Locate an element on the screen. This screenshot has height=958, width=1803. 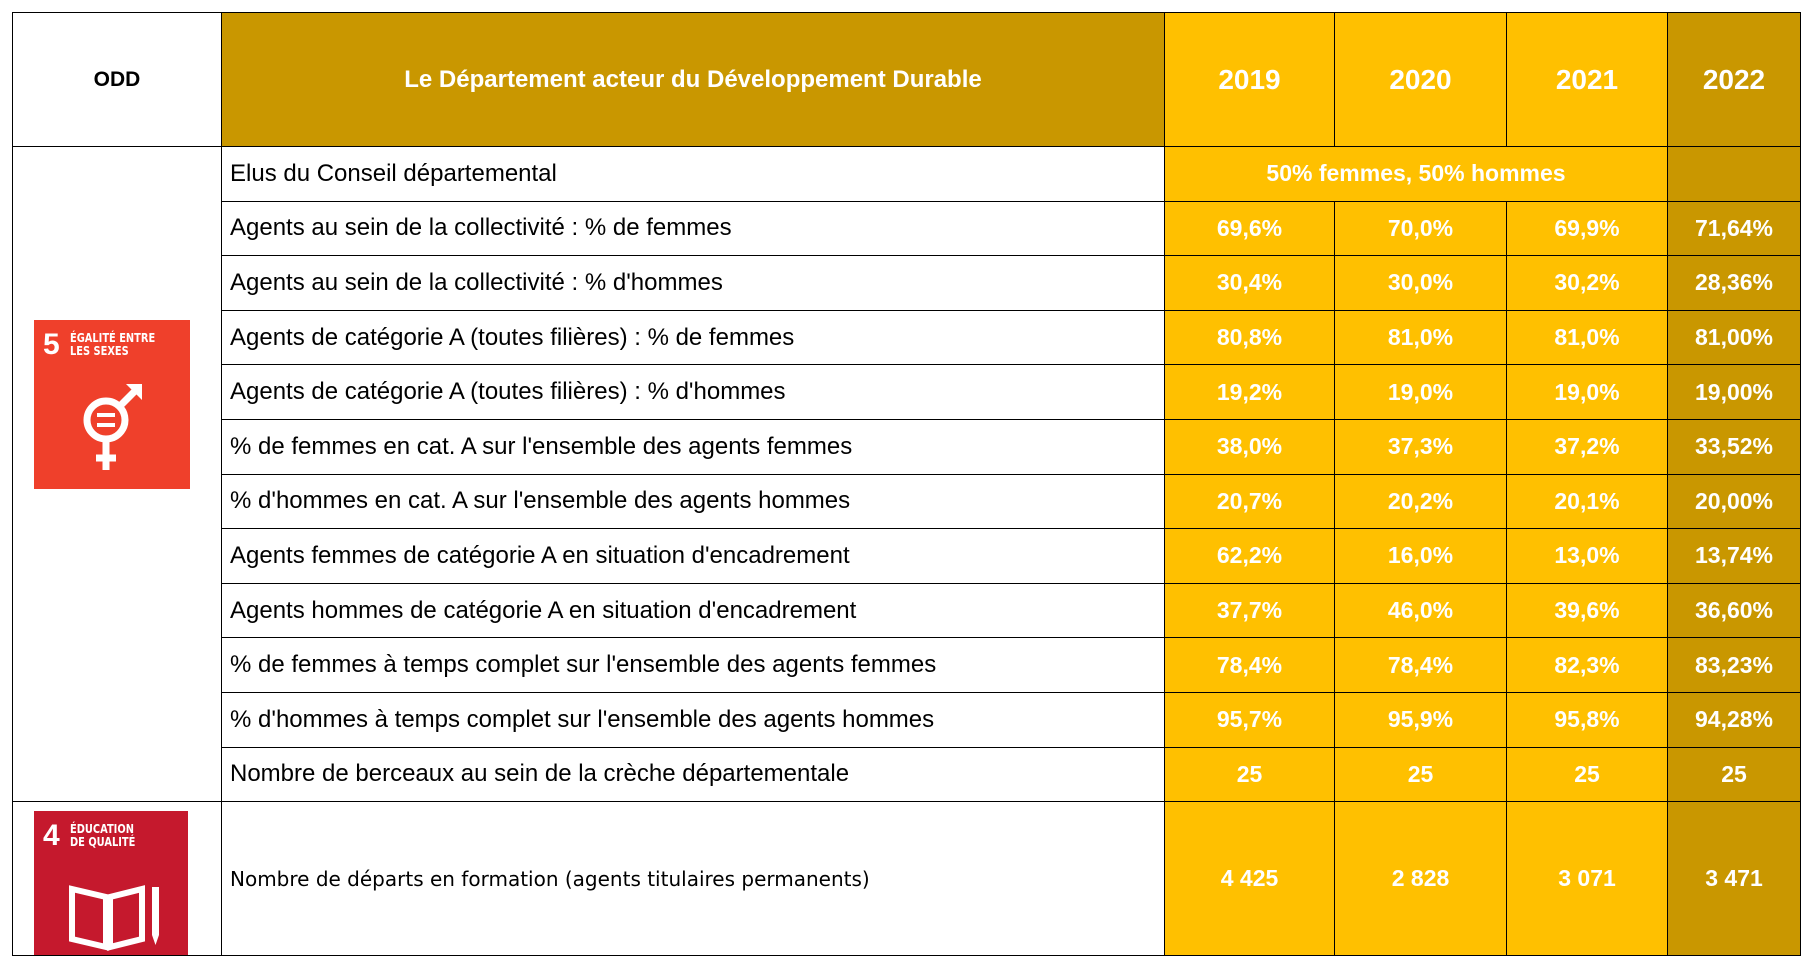
value-cell: 19,00% is located at coordinates (1734, 392).